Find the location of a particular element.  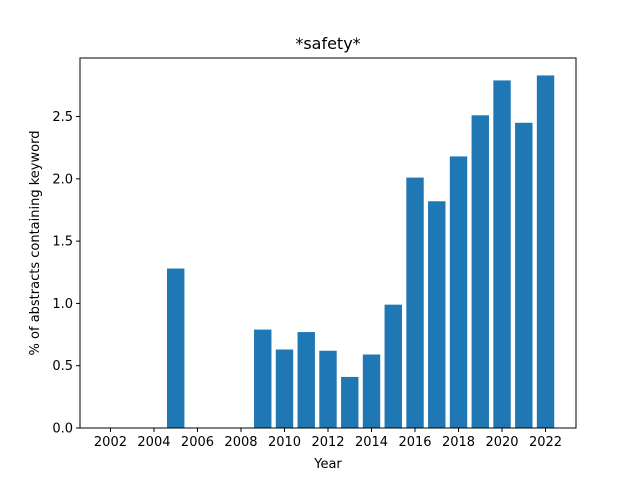

x-tick-label-2014: 2014 is located at coordinates (371, 442).